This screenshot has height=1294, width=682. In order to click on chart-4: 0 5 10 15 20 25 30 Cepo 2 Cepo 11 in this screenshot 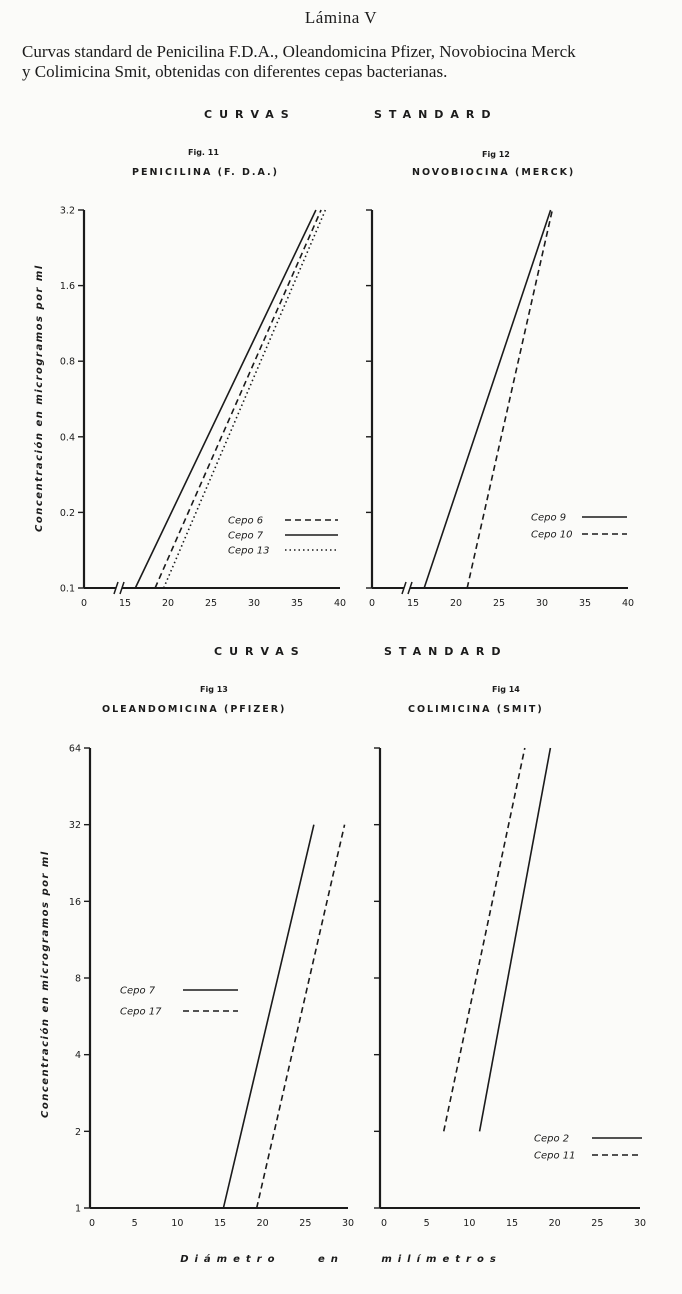, I will do `click(510, 988)`.